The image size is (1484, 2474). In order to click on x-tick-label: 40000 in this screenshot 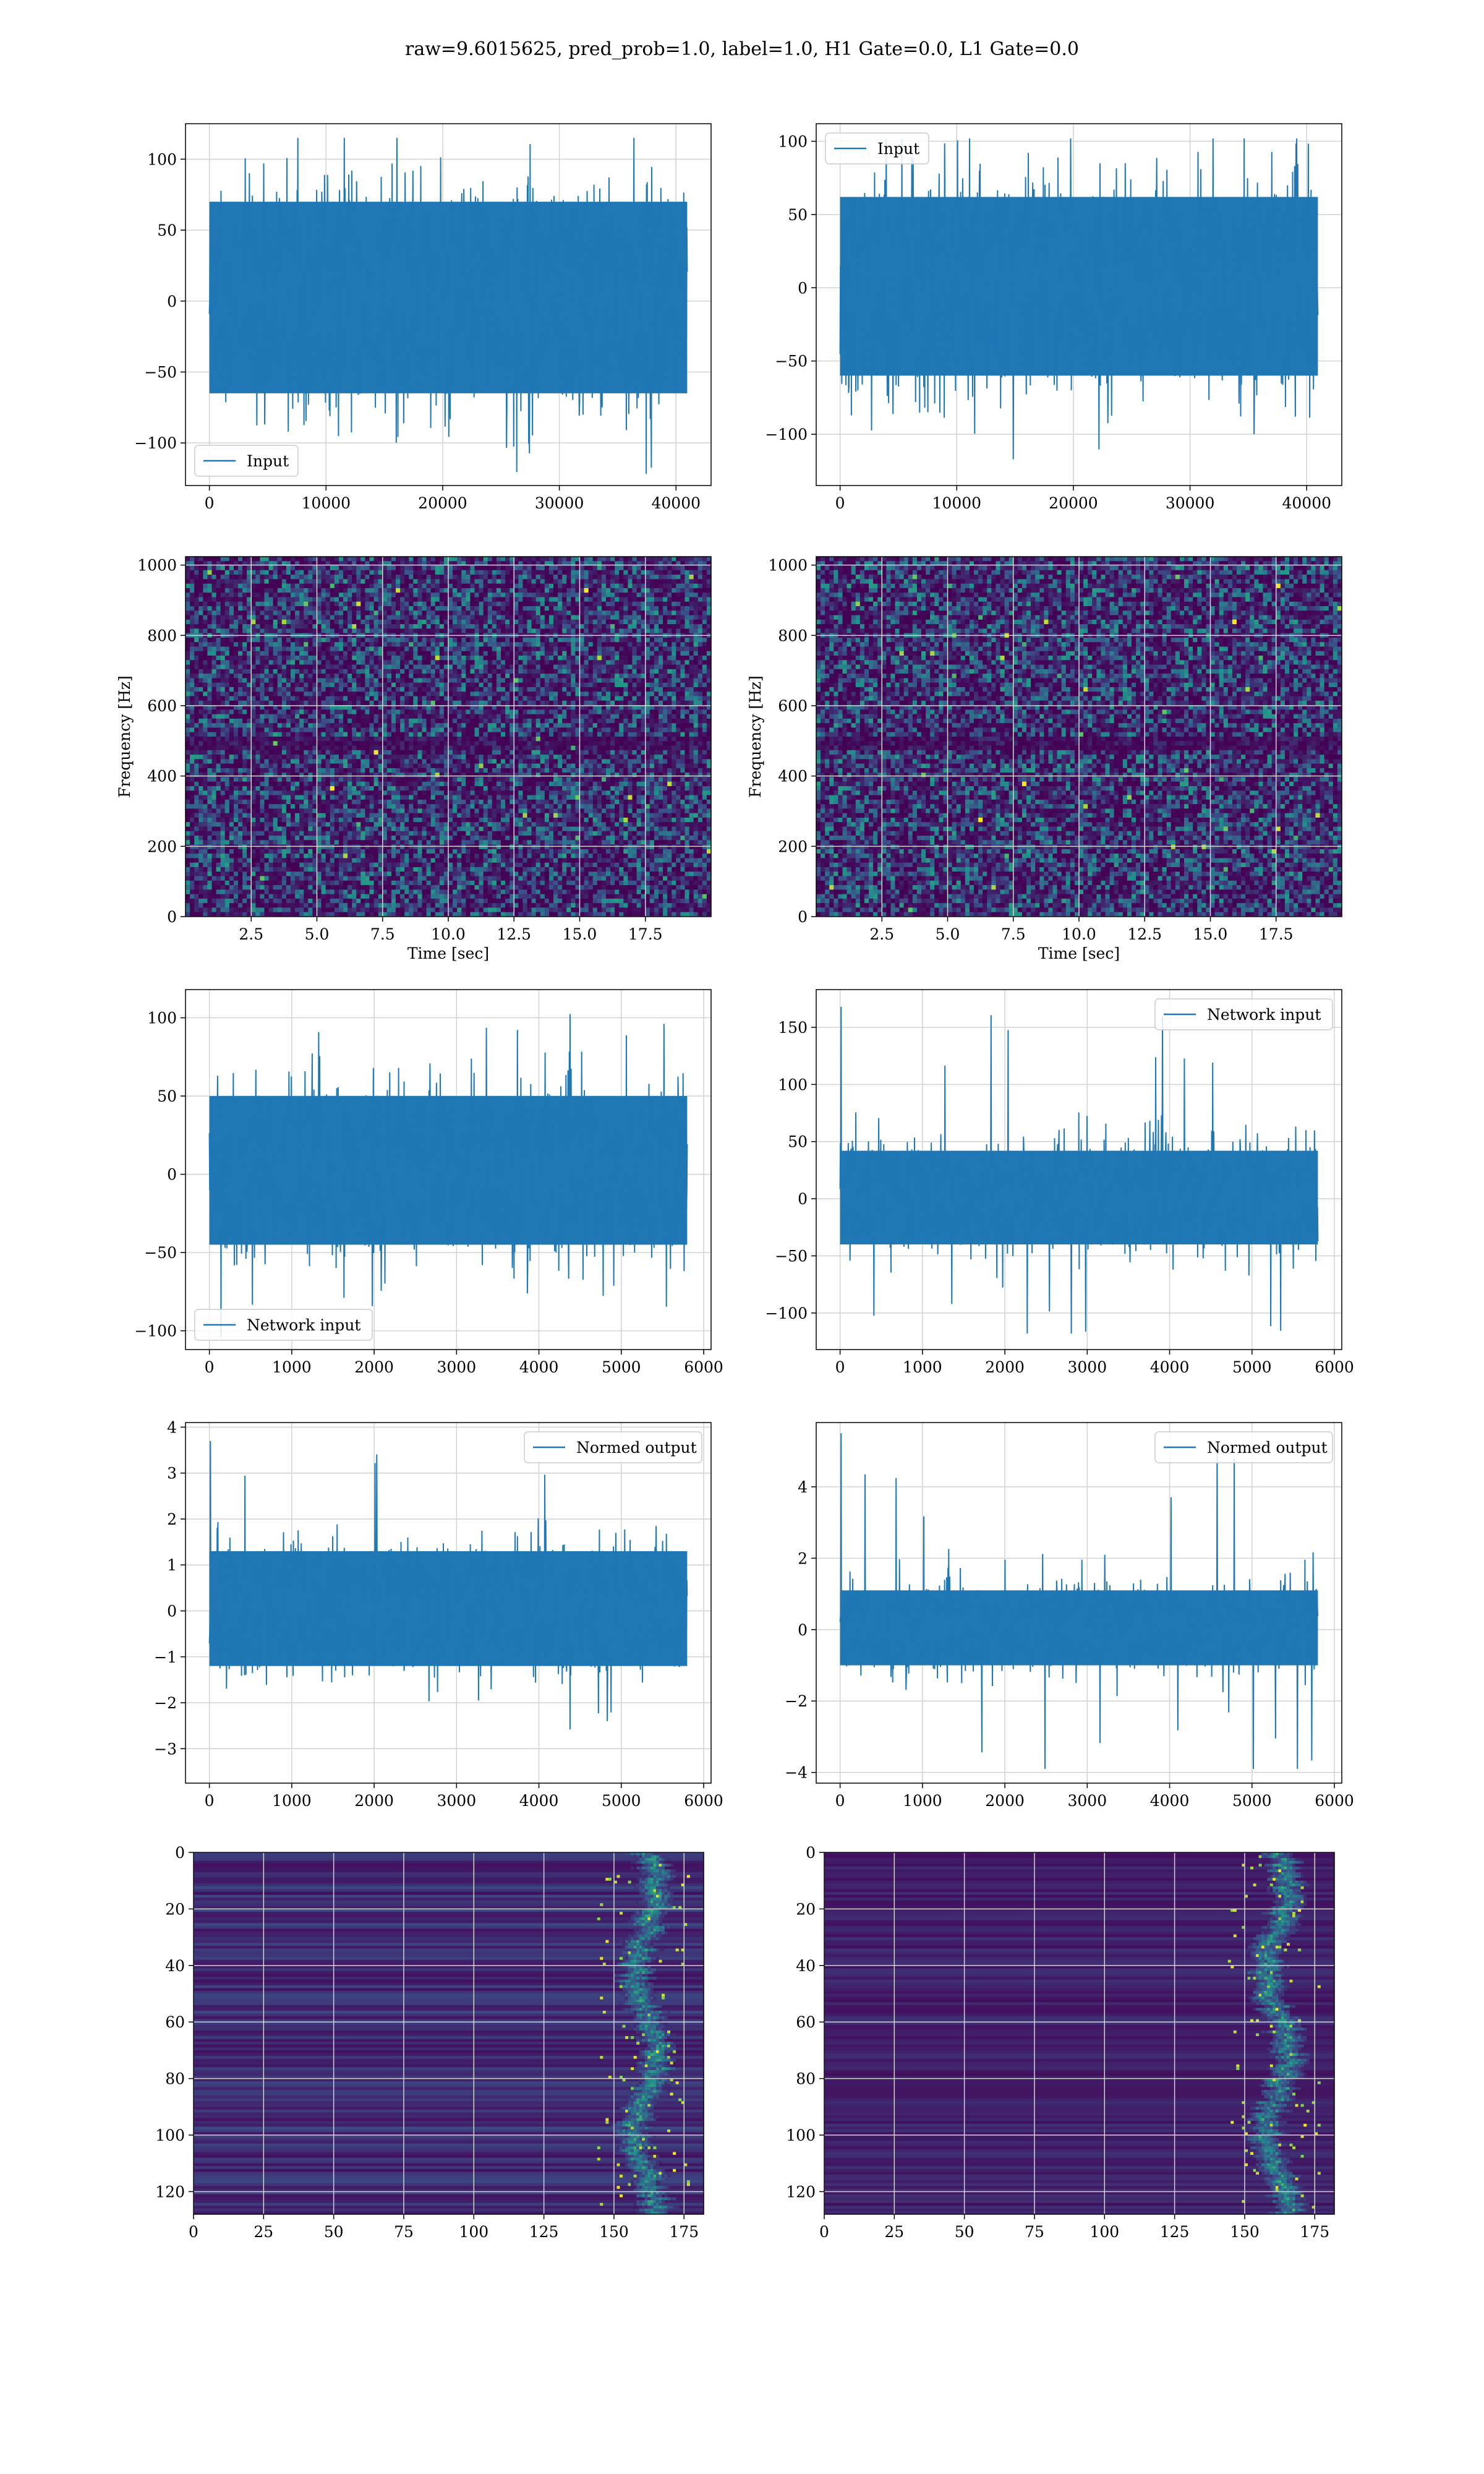, I will do `click(1306, 503)`.